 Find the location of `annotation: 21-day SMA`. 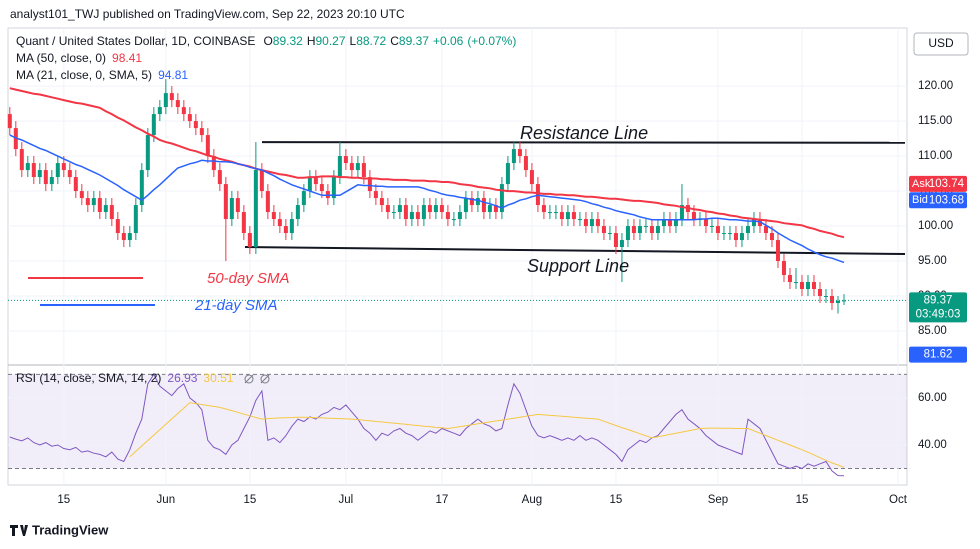

annotation: 21-day SMA is located at coordinates (236, 305).